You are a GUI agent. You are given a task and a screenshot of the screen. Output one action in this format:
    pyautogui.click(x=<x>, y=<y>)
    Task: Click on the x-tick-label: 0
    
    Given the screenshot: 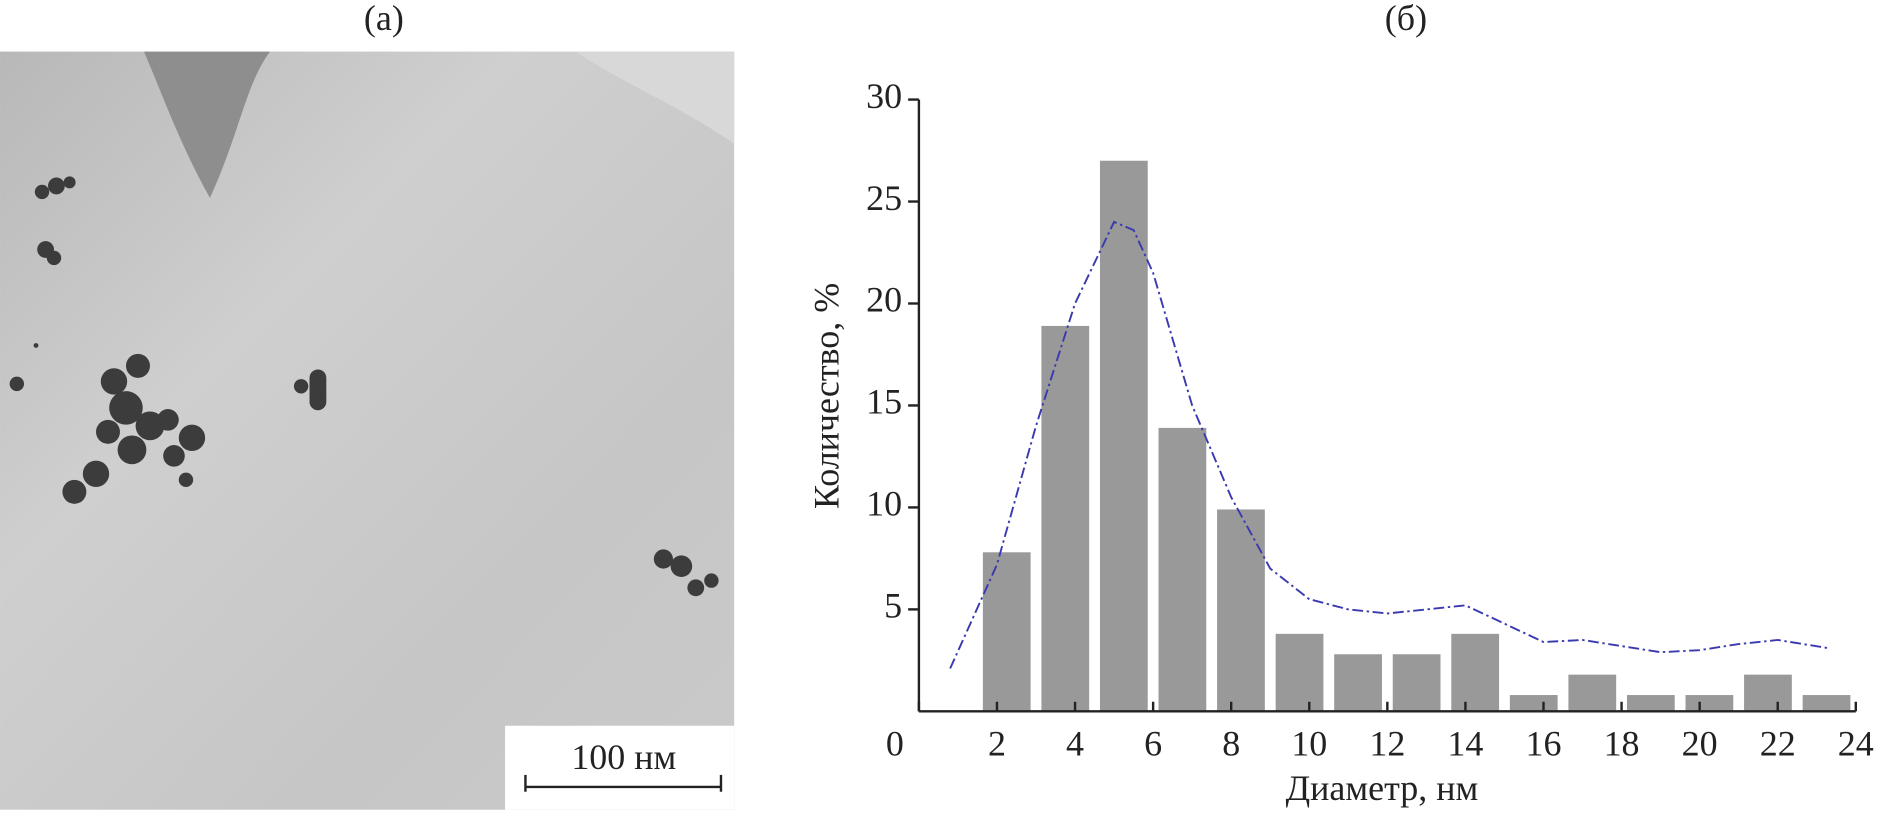 What is the action you would take?
    pyautogui.click(x=895, y=744)
    